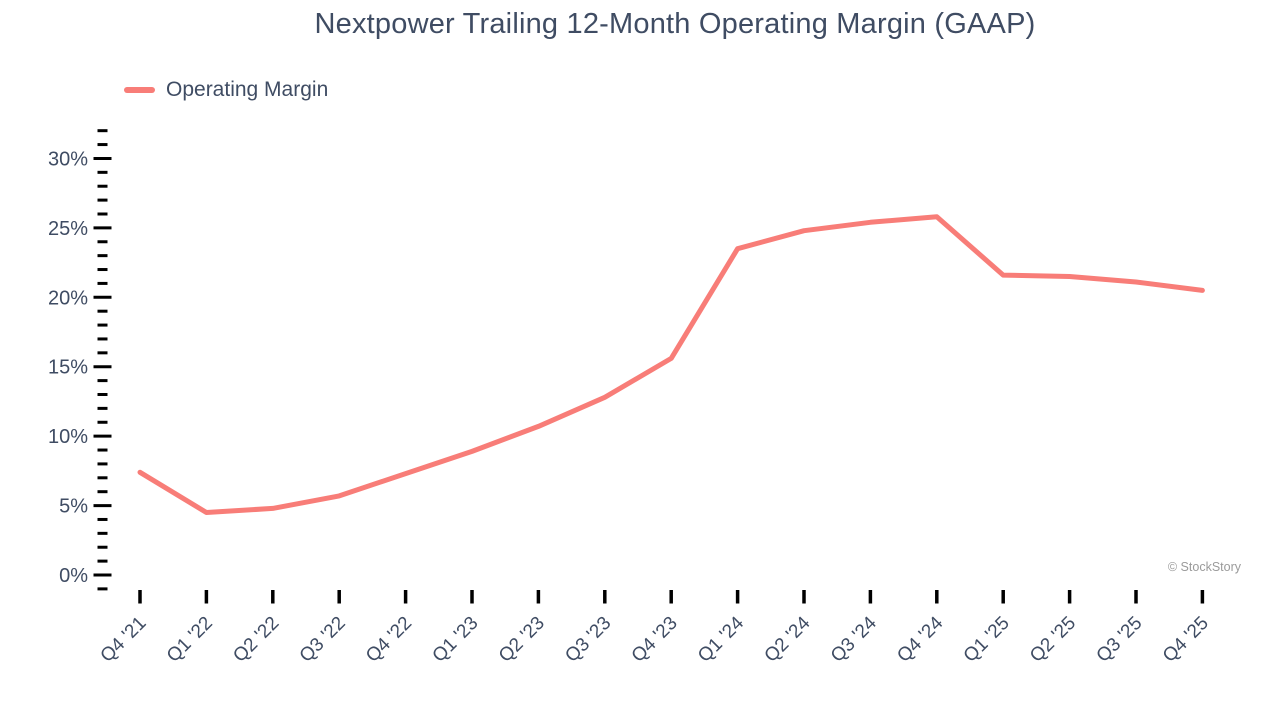 The width and height of the screenshot is (1280, 720). What do you see at coordinates (456, 640) in the screenshot?
I see `x-axis-tick-label: Q1 '23` at bounding box center [456, 640].